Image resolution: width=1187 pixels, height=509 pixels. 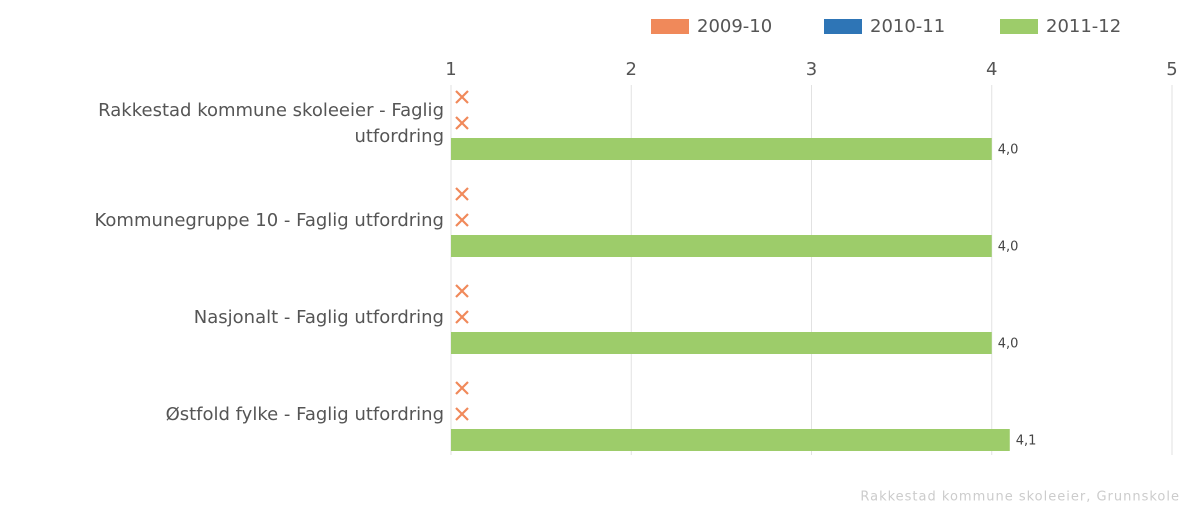 I want to click on legend-label: 2009-10, so click(x=734, y=26).